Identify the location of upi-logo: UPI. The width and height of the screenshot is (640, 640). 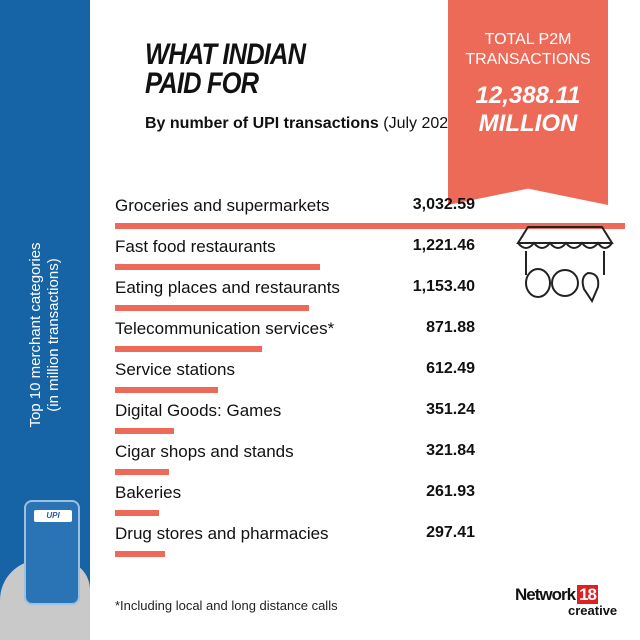
(53, 516).